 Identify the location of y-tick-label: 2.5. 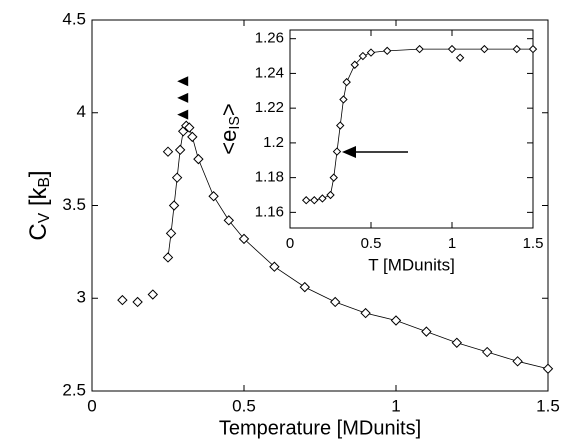
(74, 389).